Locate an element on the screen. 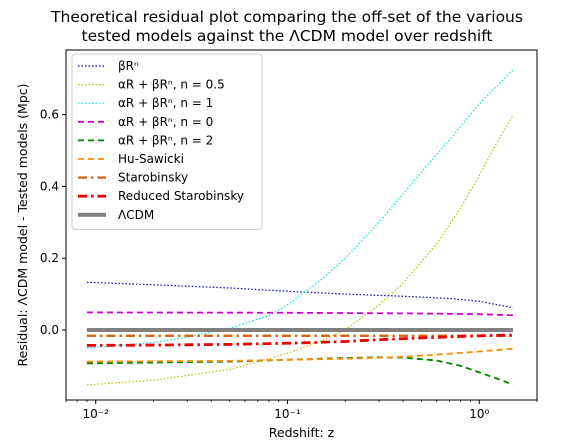 The height and width of the screenshot is (448, 574). y-tick-label: 0.0 is located at coordinates (49, 330).